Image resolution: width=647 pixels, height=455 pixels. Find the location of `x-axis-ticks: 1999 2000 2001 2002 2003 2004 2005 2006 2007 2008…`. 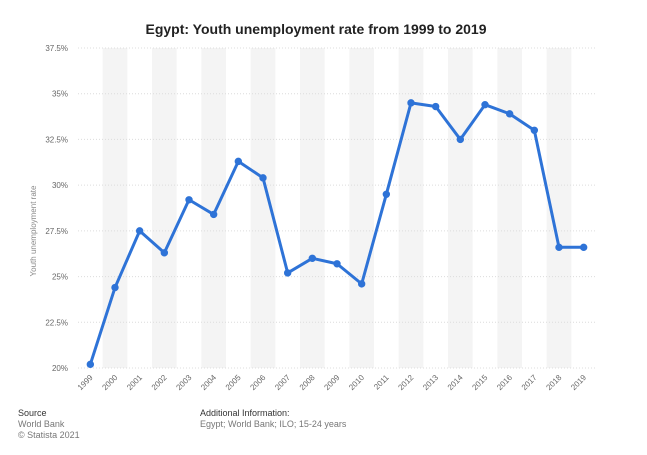

x-axis-ticks: 1999 2000 2001 2002 2003 2004 2005 2006 2007 2008… is located at coordinates (332, 382).